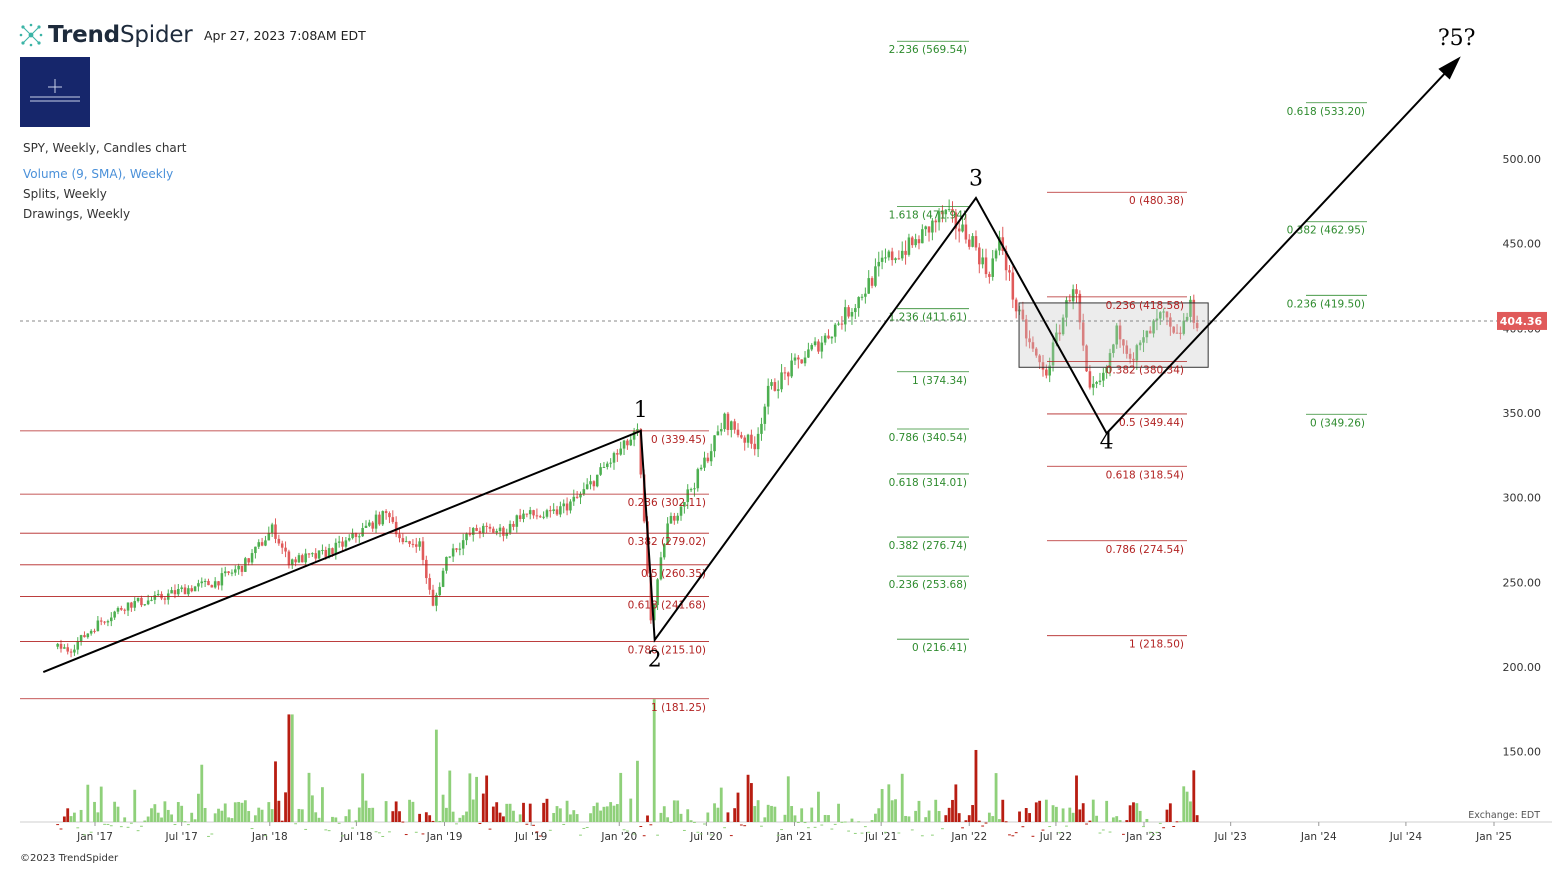 Image resolution: width=1567 pixels, height=869 pixels. Describe the element at coordinates (530, 837) in the screenshot. I see `x-tick-label: Jul '19` at that location.